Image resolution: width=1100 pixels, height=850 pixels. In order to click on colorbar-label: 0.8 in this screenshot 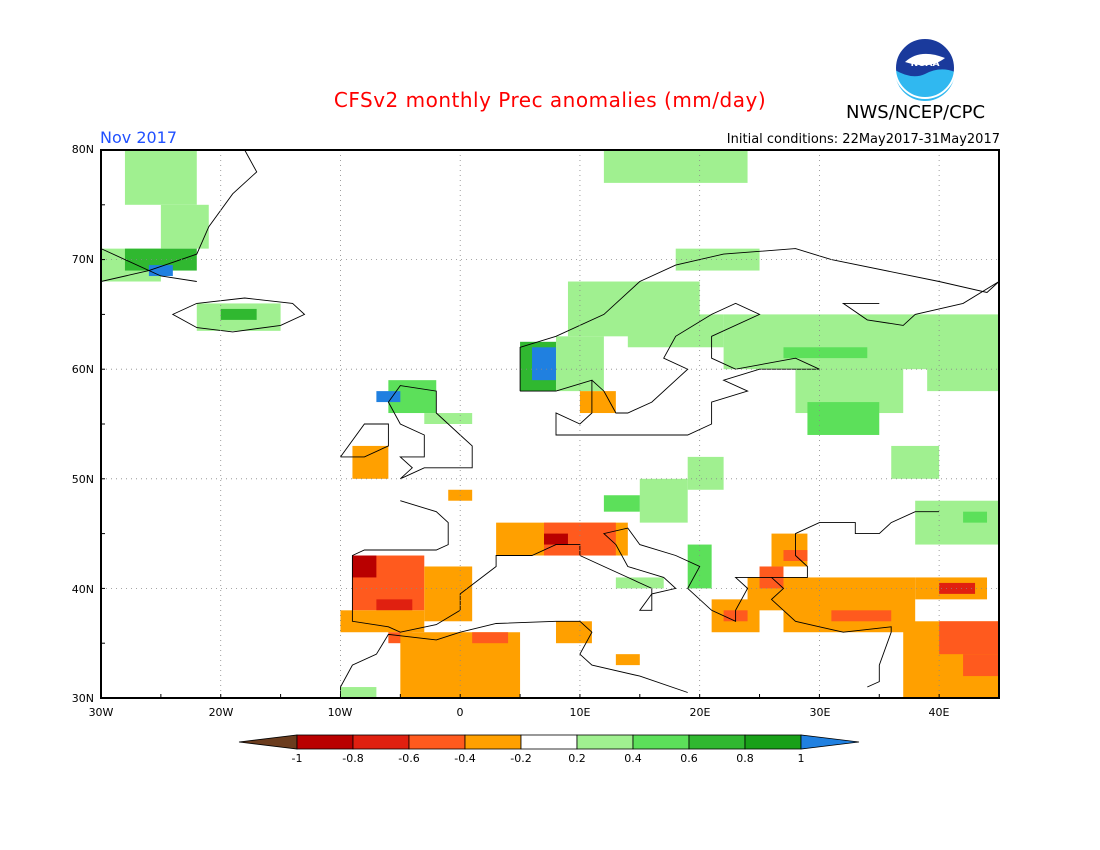, I will do `click(745, 758)`.